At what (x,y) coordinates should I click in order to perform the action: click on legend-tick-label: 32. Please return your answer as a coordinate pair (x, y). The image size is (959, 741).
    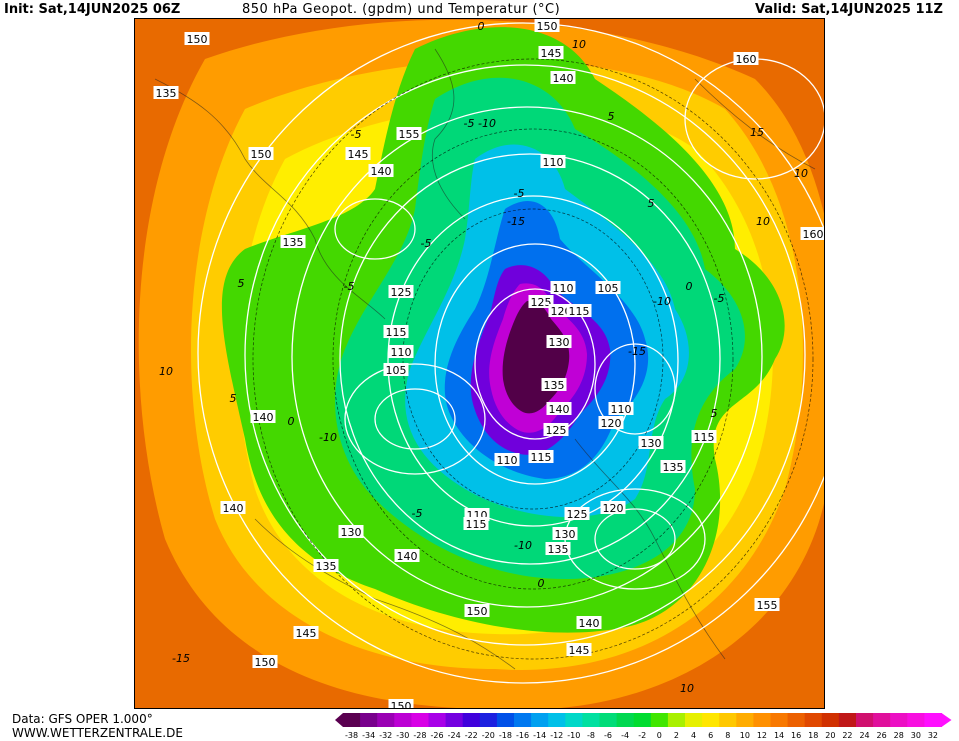
    Looking at the image, I should click on (933, 735).